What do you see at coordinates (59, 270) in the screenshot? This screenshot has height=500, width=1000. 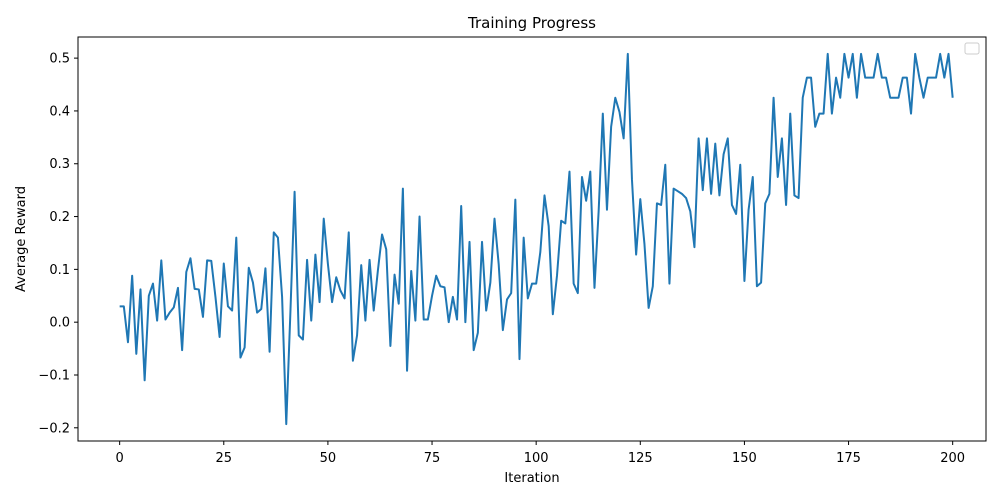 I see `y-tick-label: 0.1` at bounding box center [59, 270].